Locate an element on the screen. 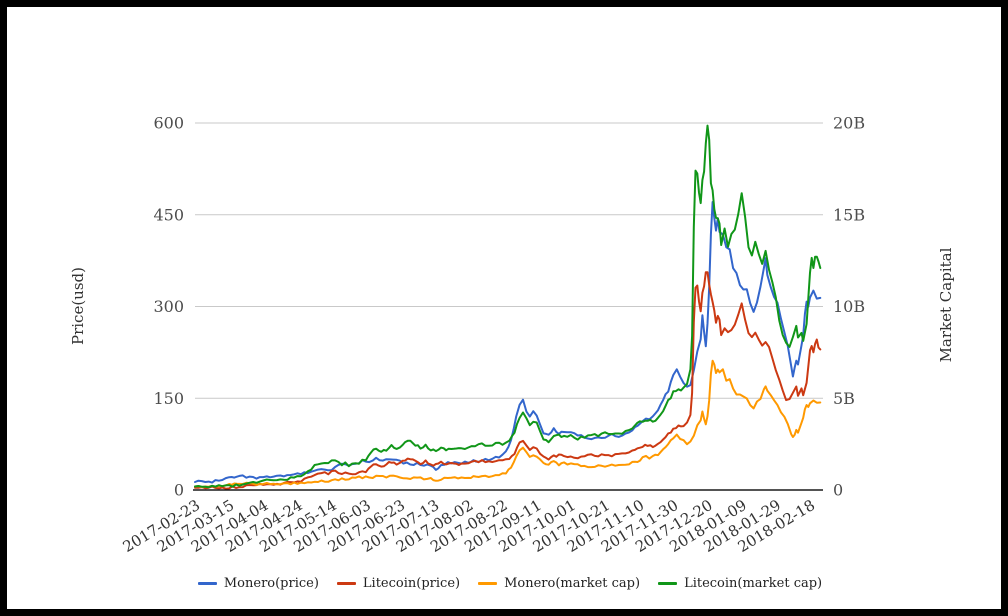 This screenshot has width=1008, height=616. y-left-tick: 450 is located at coordinates (168, 214).